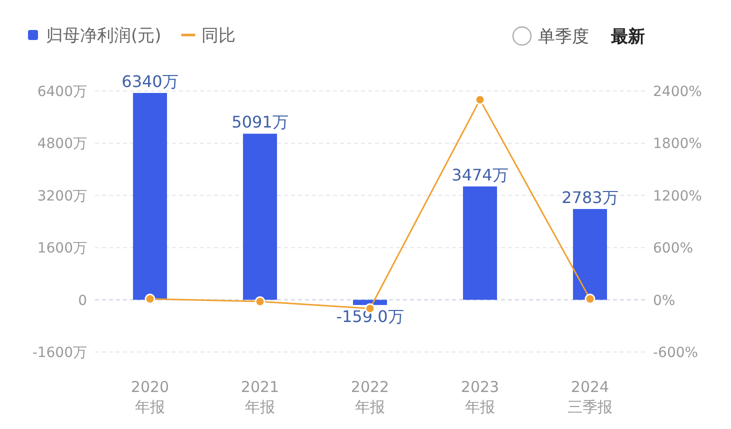 The height and width of the screenshot is (429, 731). Describe the element at coordinates (590, 397) in the screenshot. I see `x-tick-label: 2024 三季报` at that location.